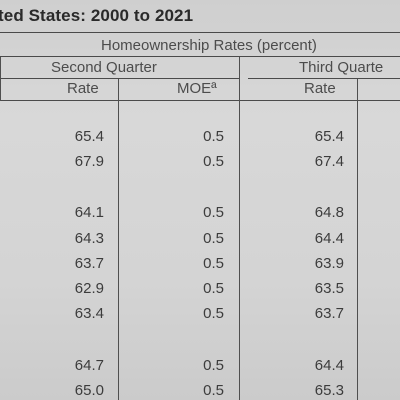 The width and height of the screenshot is (400, 400). Describe the element at coordinates (89, 288) in the screenshot. I see `rate-cell: 62.9` at that location.